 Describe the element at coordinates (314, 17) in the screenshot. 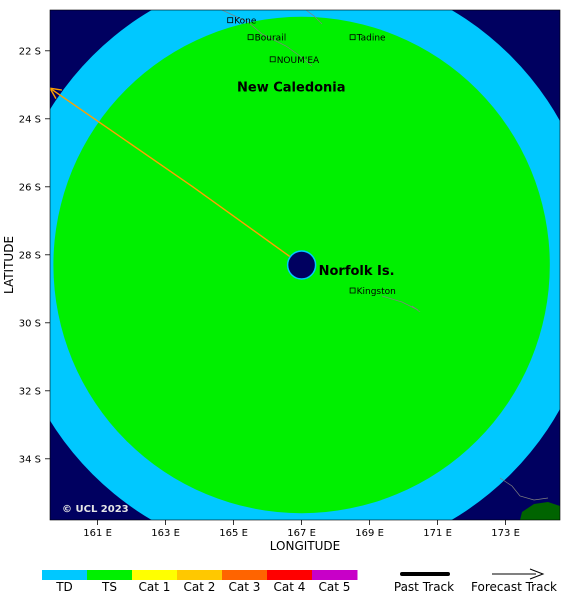

I see `loyalty-islands-coastline` at that location.